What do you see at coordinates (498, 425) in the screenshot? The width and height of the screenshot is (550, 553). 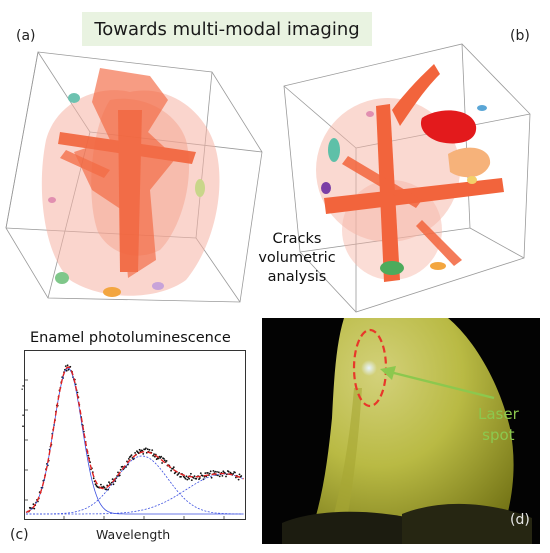 I see `laser-spot-annotation: Laser spot` at bounding box center [498, 425].